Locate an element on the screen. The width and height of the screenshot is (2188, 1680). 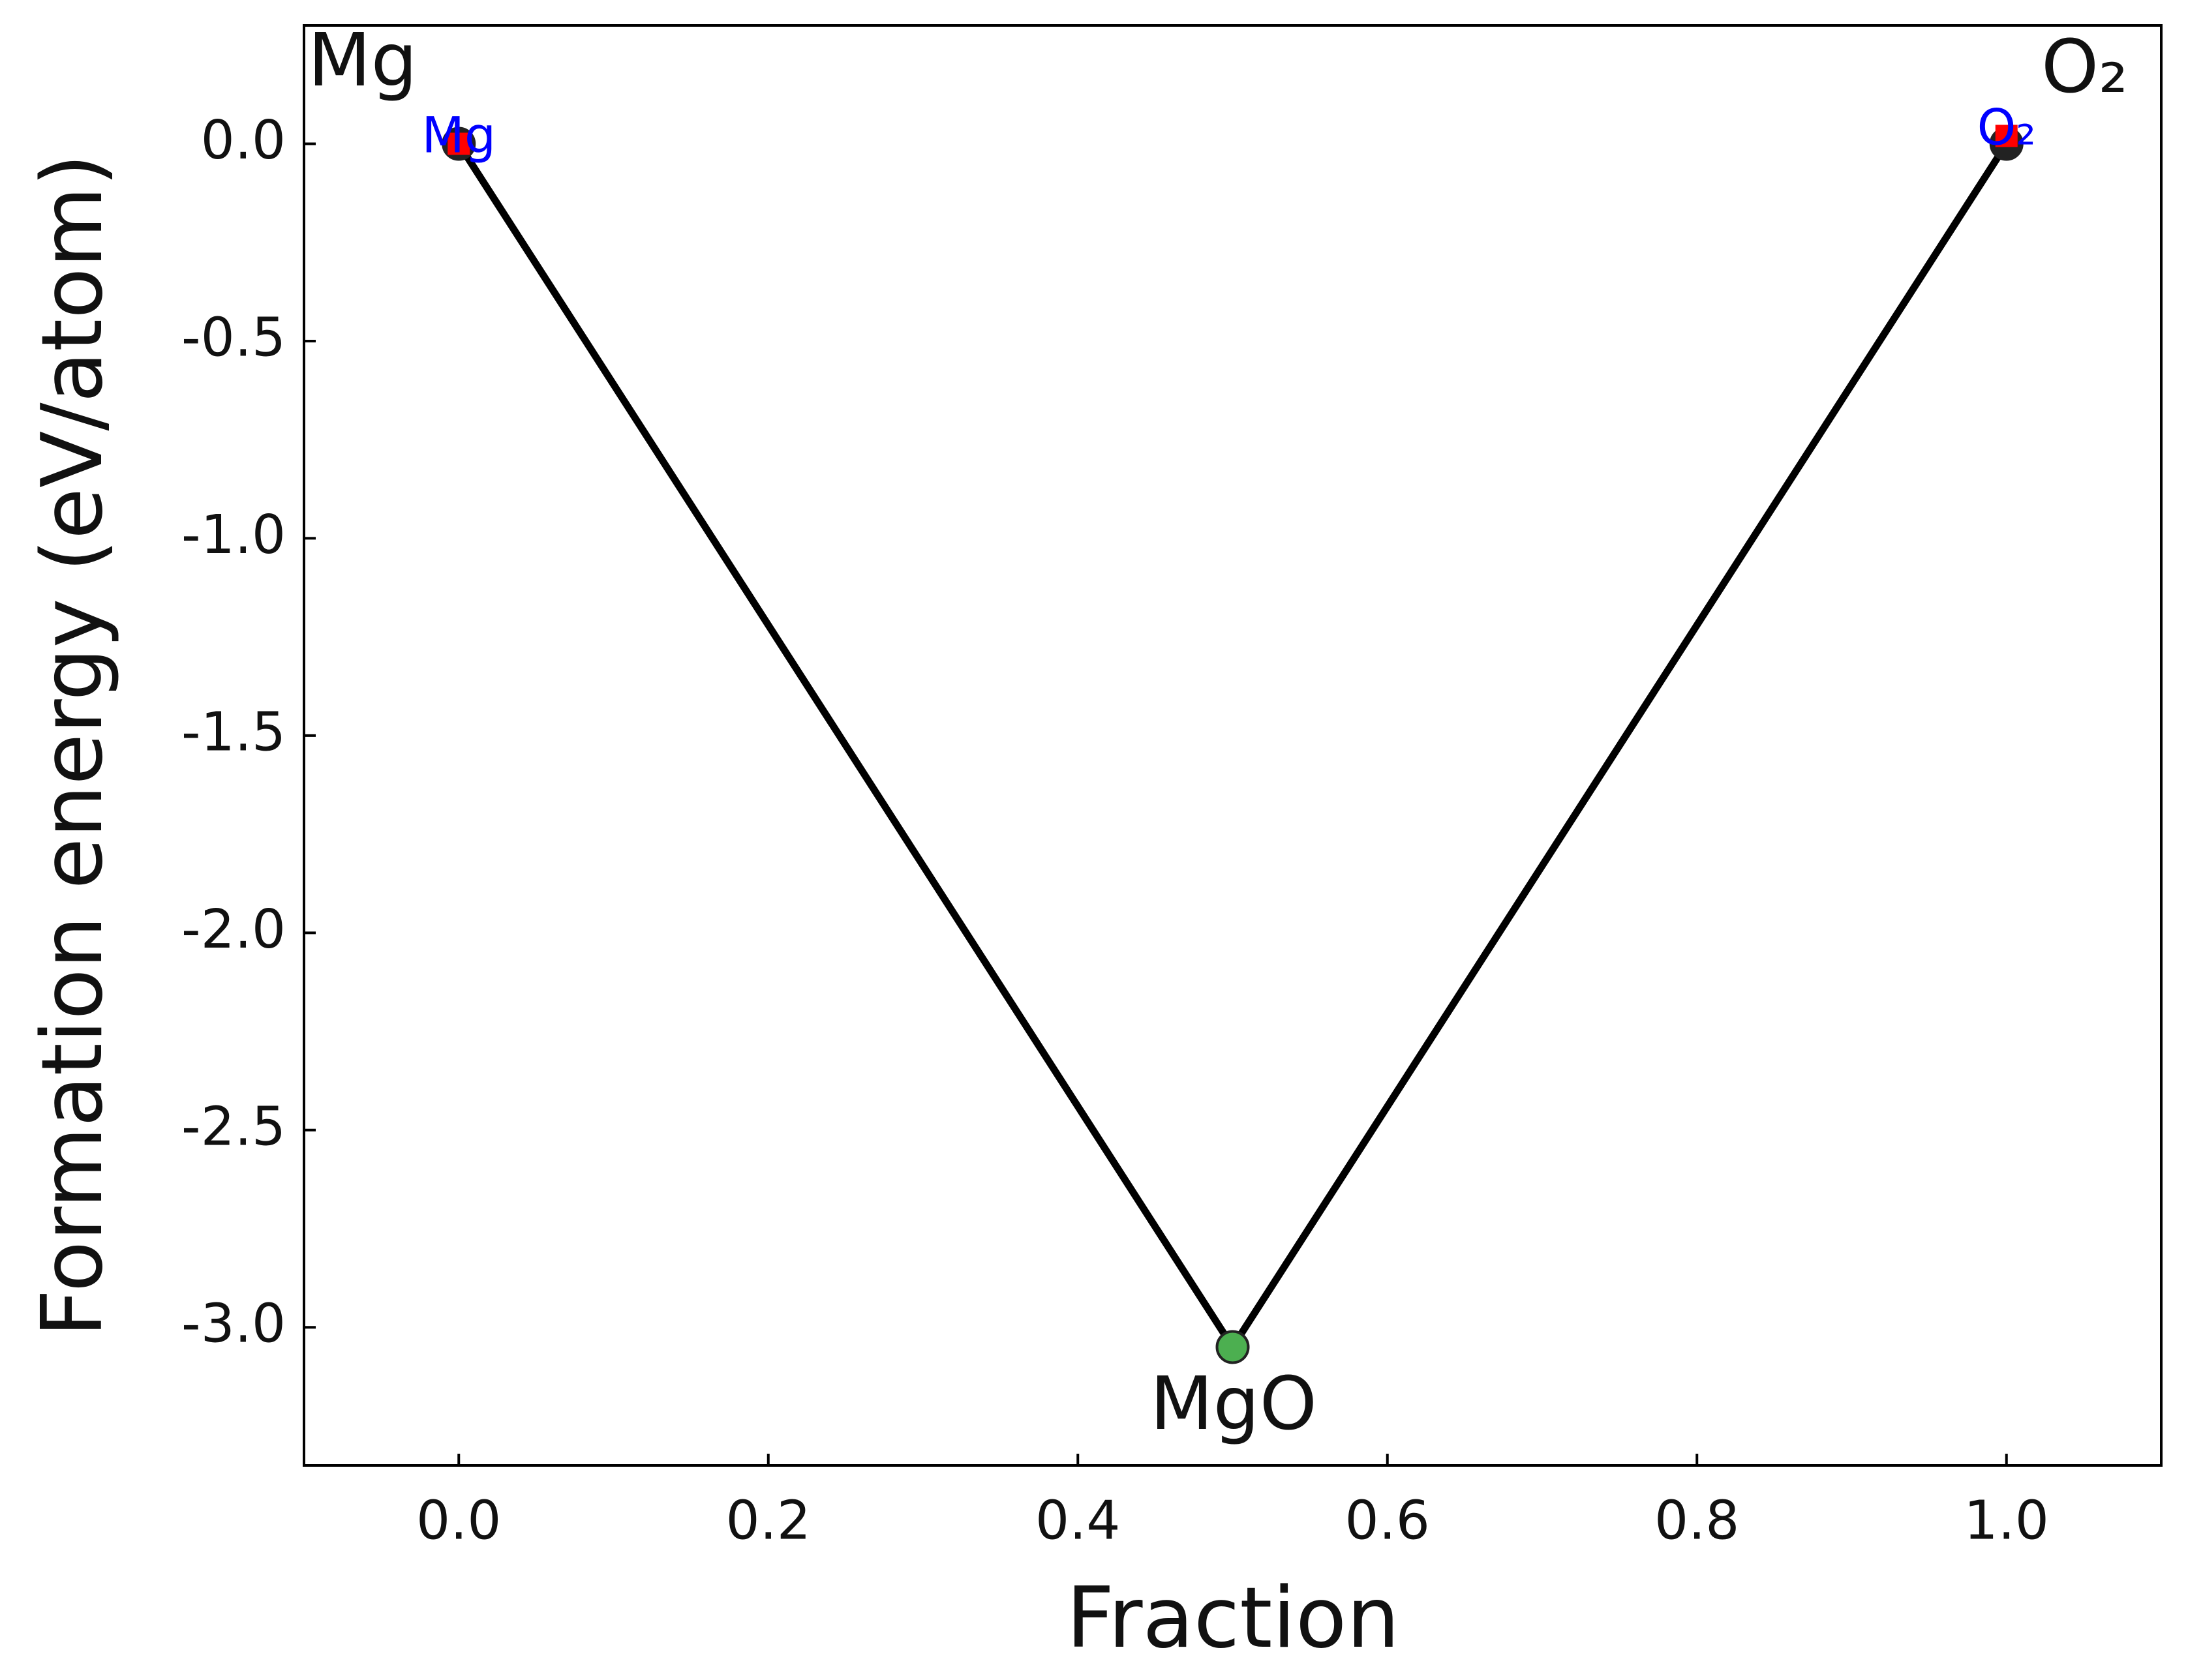
y-tick-label: -1.5 is located at coordinates (233, 732).